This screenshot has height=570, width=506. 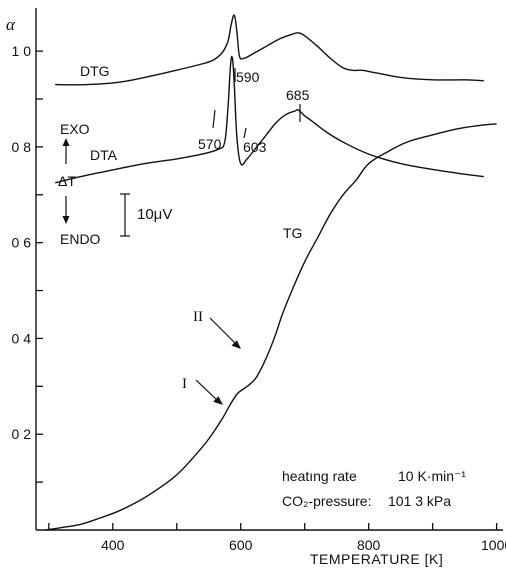 What do you see at coordinates (376, 559) in the screenshot?
I see `x-axis-title: TEMPERATURE [K]` at bounding box center [376, 559].